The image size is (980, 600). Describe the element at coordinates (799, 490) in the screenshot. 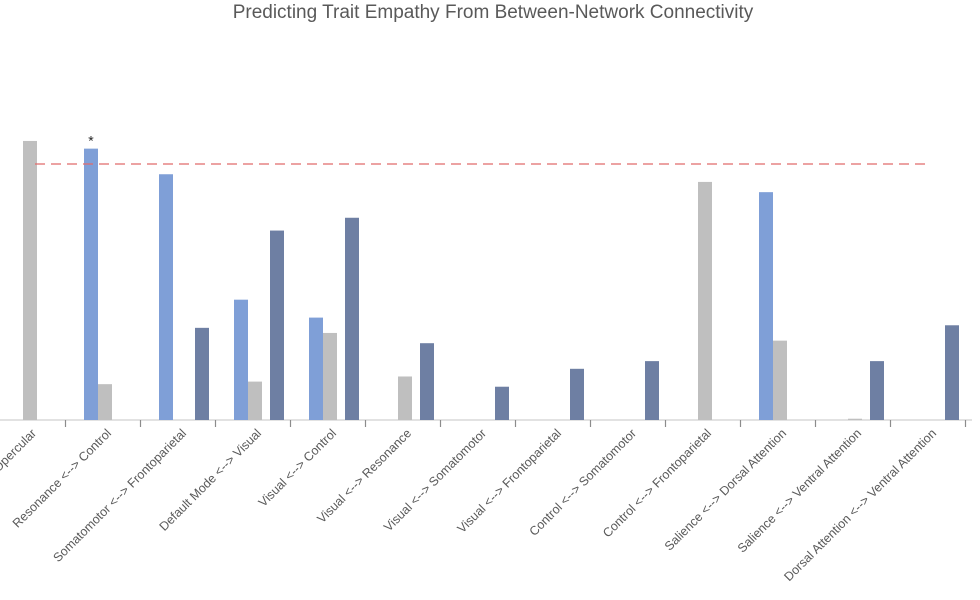

I see `x-tick-label: Salience <--> Ventral Attention` at that location.